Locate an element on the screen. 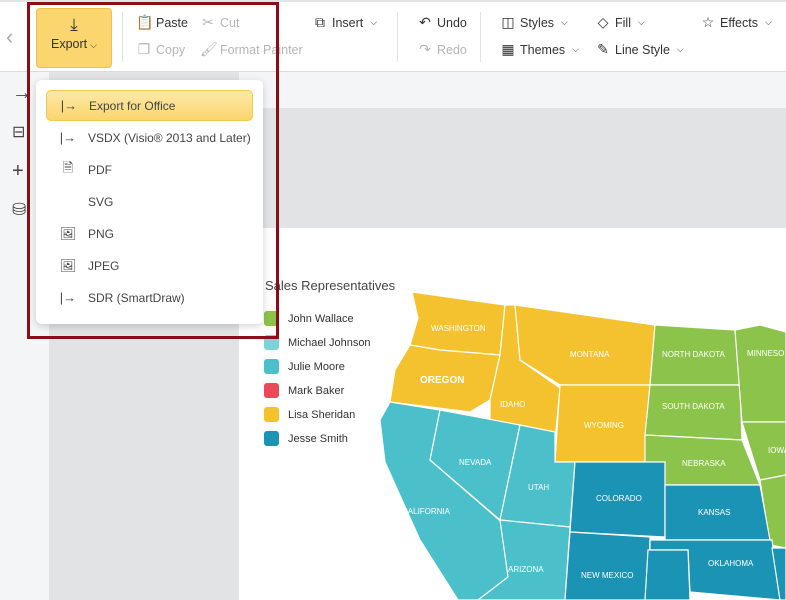 Image resolution: width=786 pixels, height=600 pixels. export-menu-item: |→ SDR (SmartDraw) is located at coordinates (149, 297).